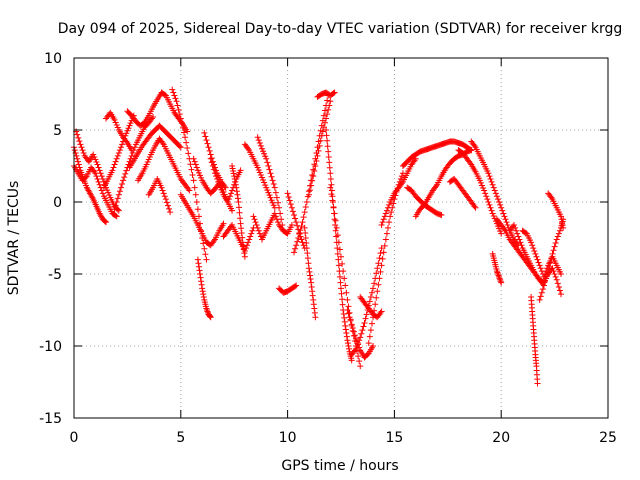  What do you see at coordinates (180, 438) in the screenshot?
I see `x-tick-label: 5` at bounding box center [180, 438].